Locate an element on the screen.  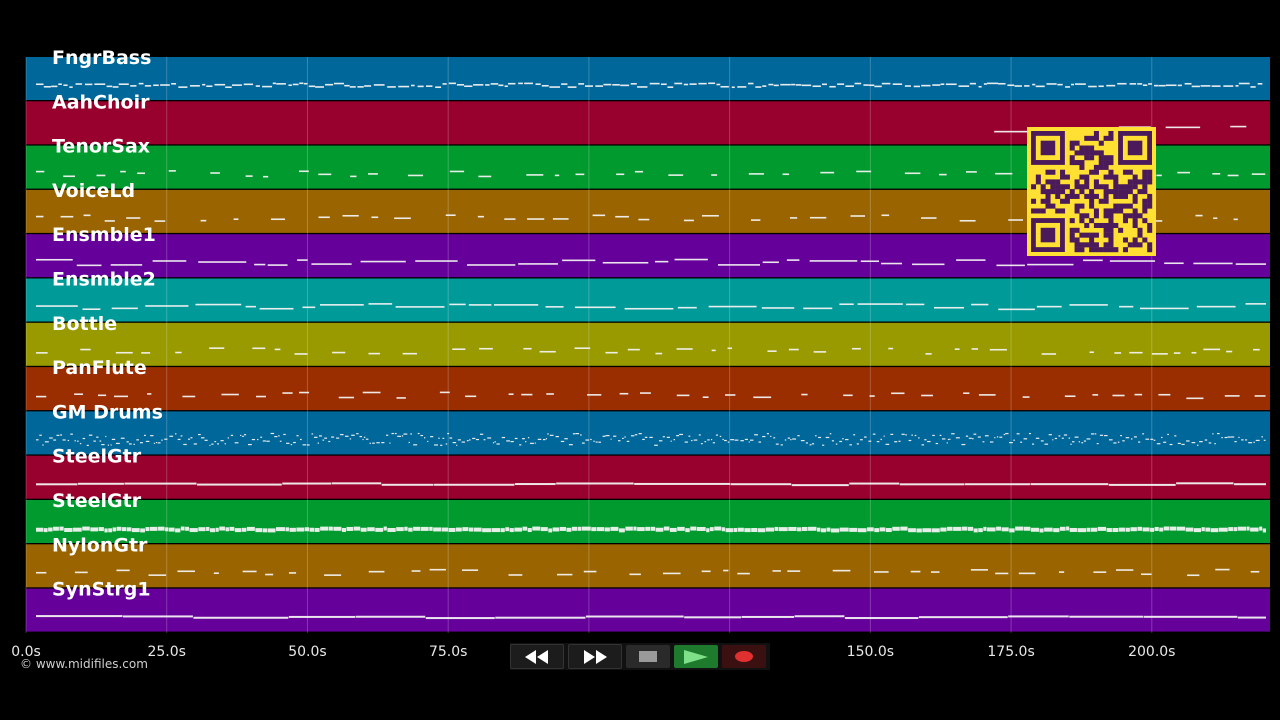
stop-button is located at coordinates (648, 656).